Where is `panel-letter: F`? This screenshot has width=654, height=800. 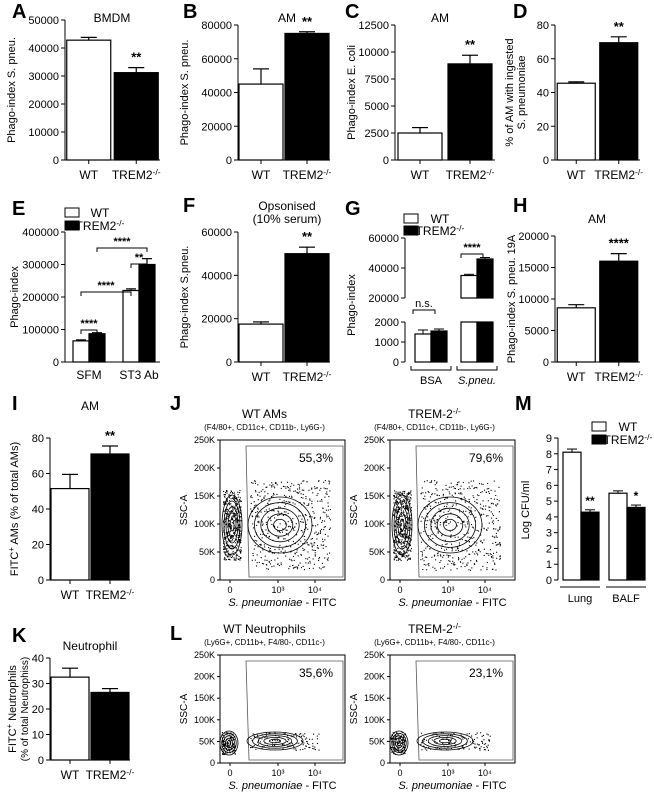
panel-letter: F is located at coordinates (189, 206).